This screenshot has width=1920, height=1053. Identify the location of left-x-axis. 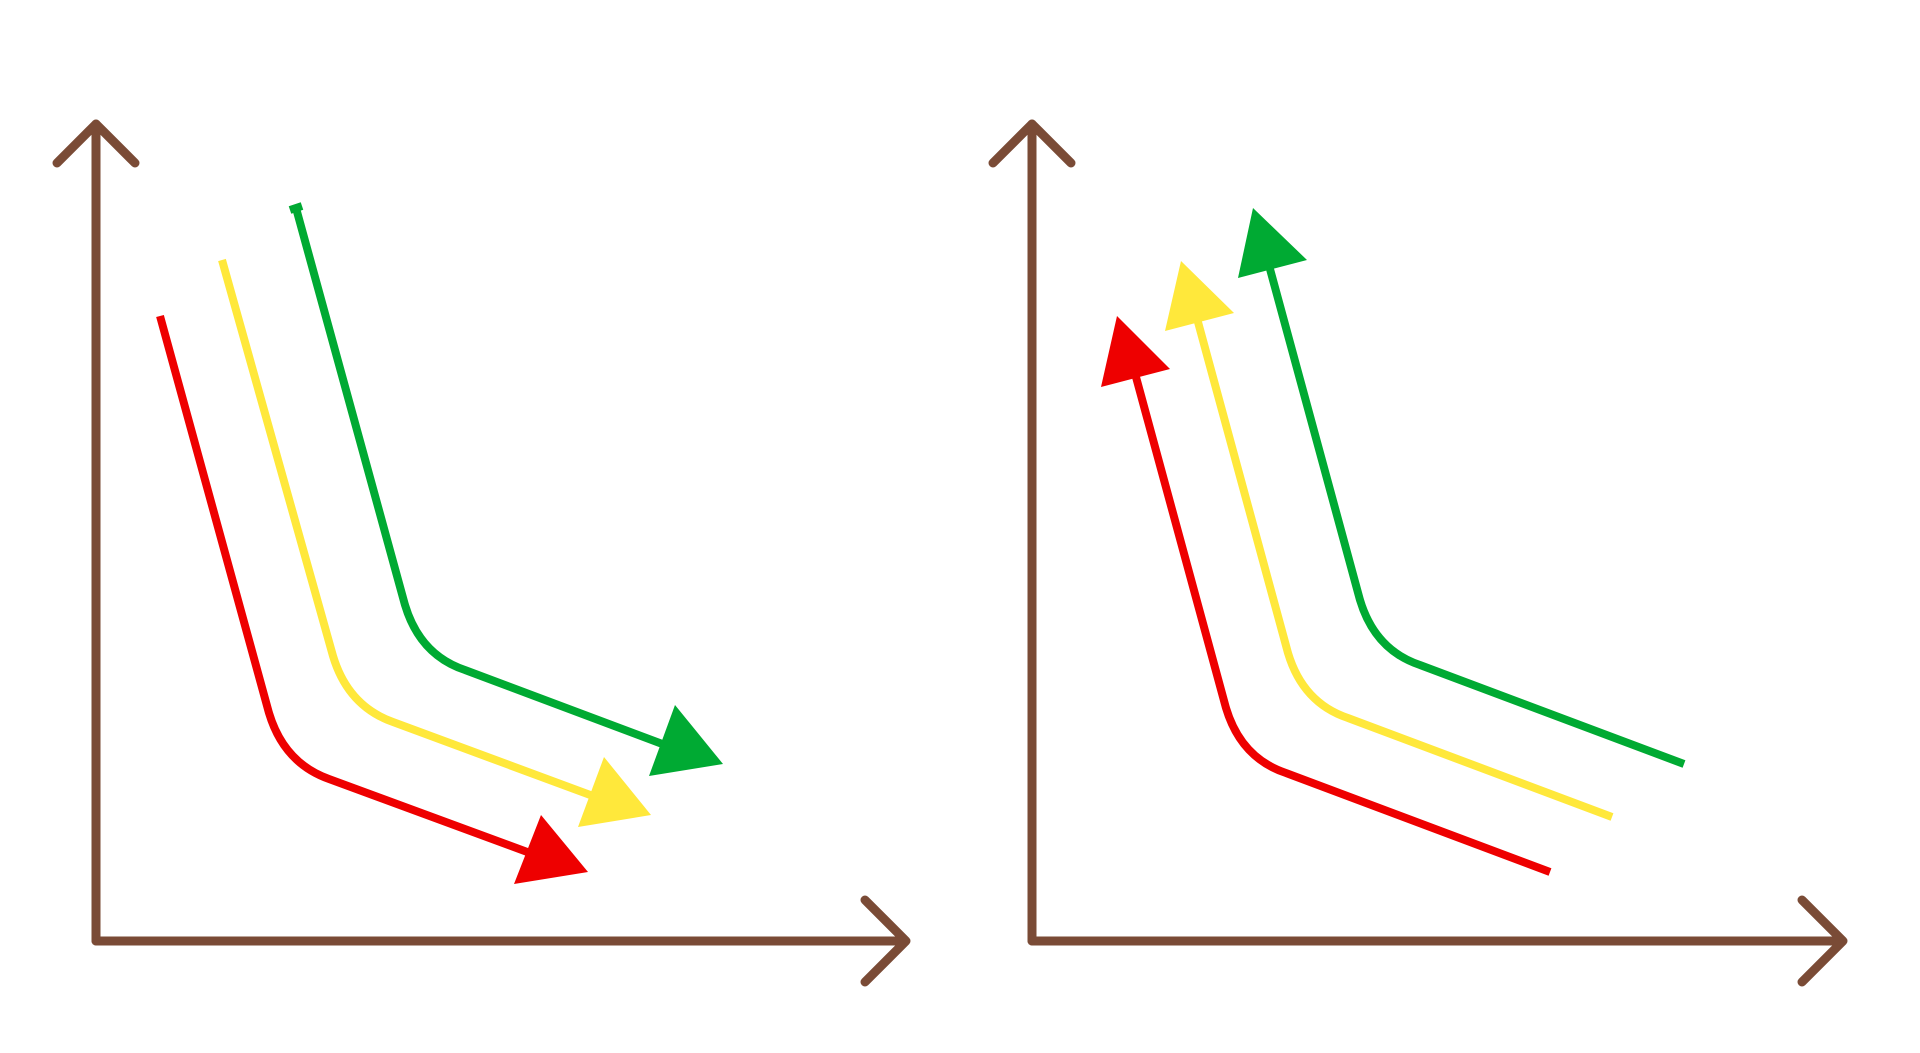
(501, 941).